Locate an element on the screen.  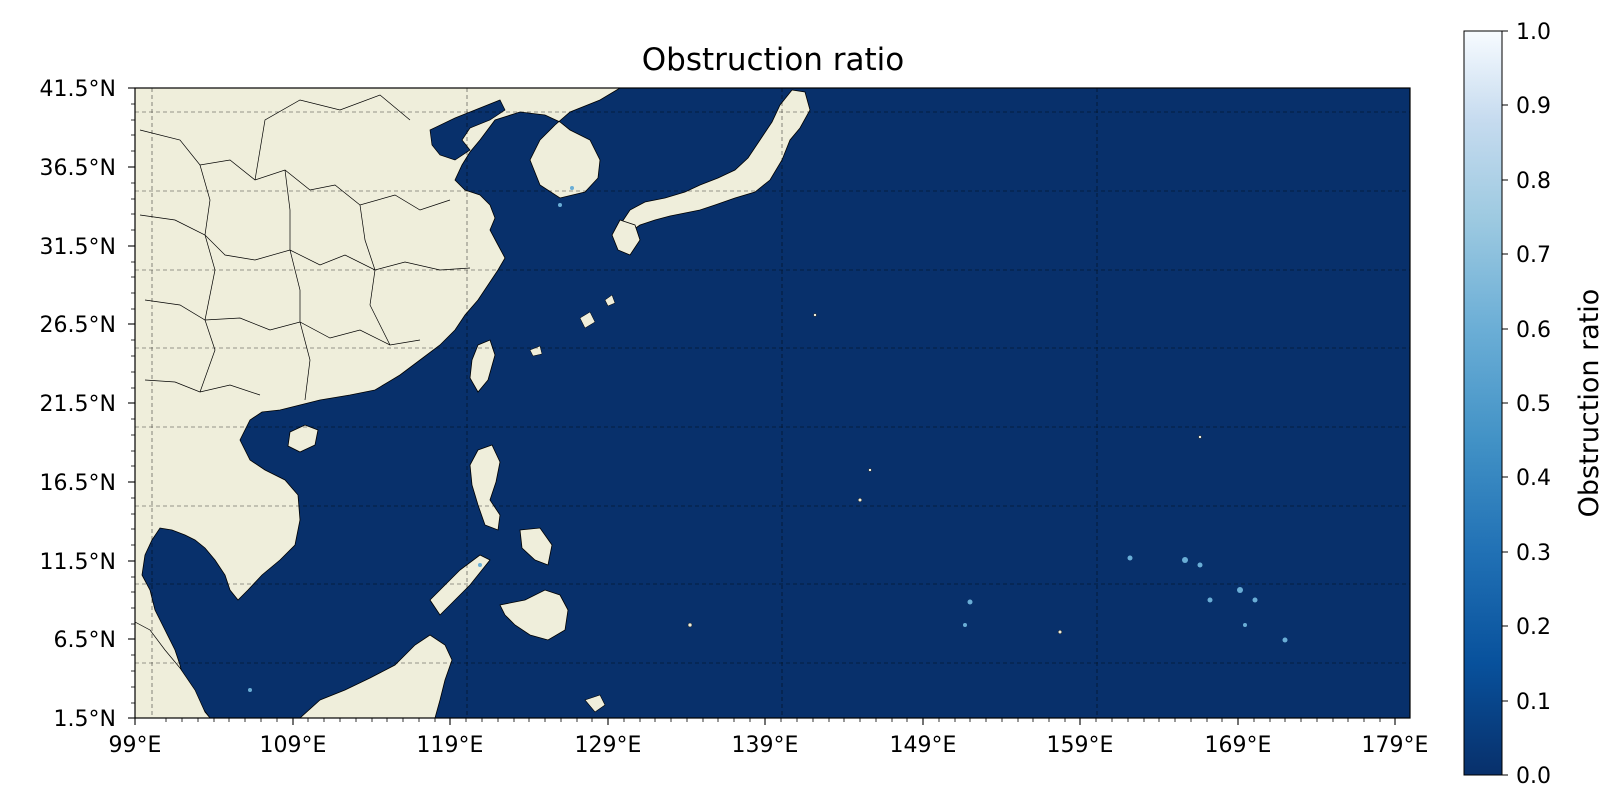
y-tick-label: 36.5°N is located at coordinates (78, 168).